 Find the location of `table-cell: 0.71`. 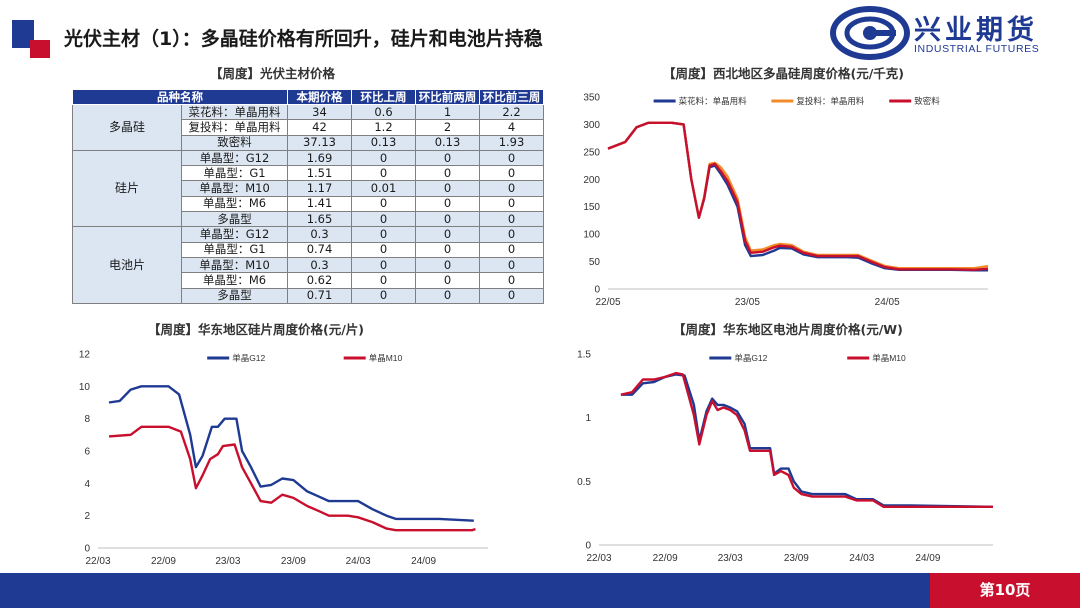

table-cell: 0.71 is located at coordinates (319, 295).